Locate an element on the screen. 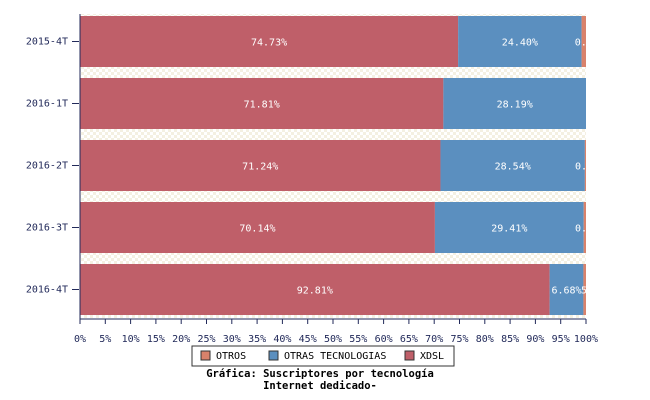  x-tick-label: 35% is located at coordinates (257, 339).